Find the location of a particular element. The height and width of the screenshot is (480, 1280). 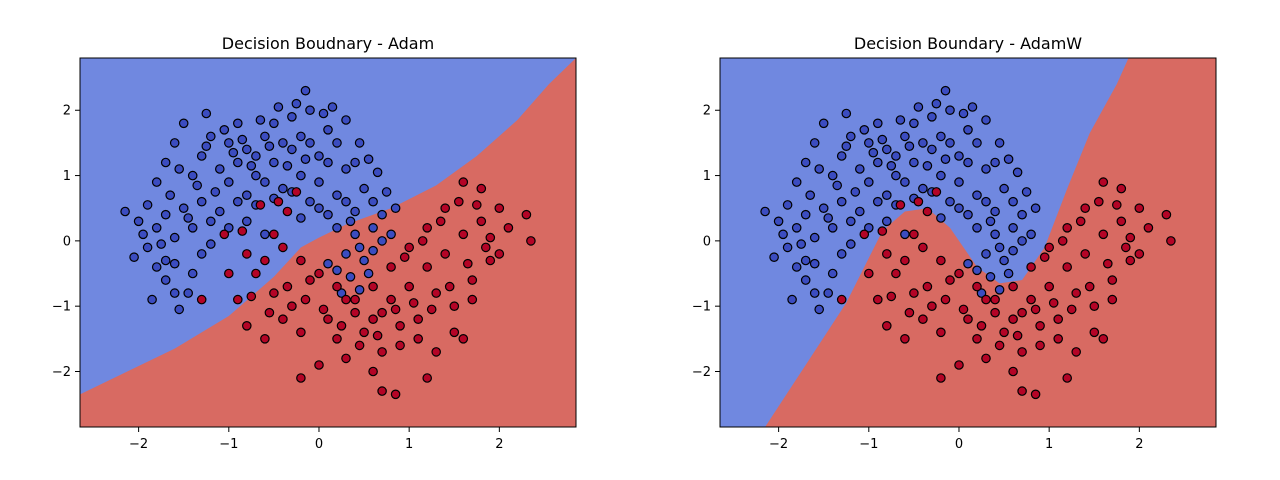

y-tick-label: −1 is located at coordinates (701, 307).